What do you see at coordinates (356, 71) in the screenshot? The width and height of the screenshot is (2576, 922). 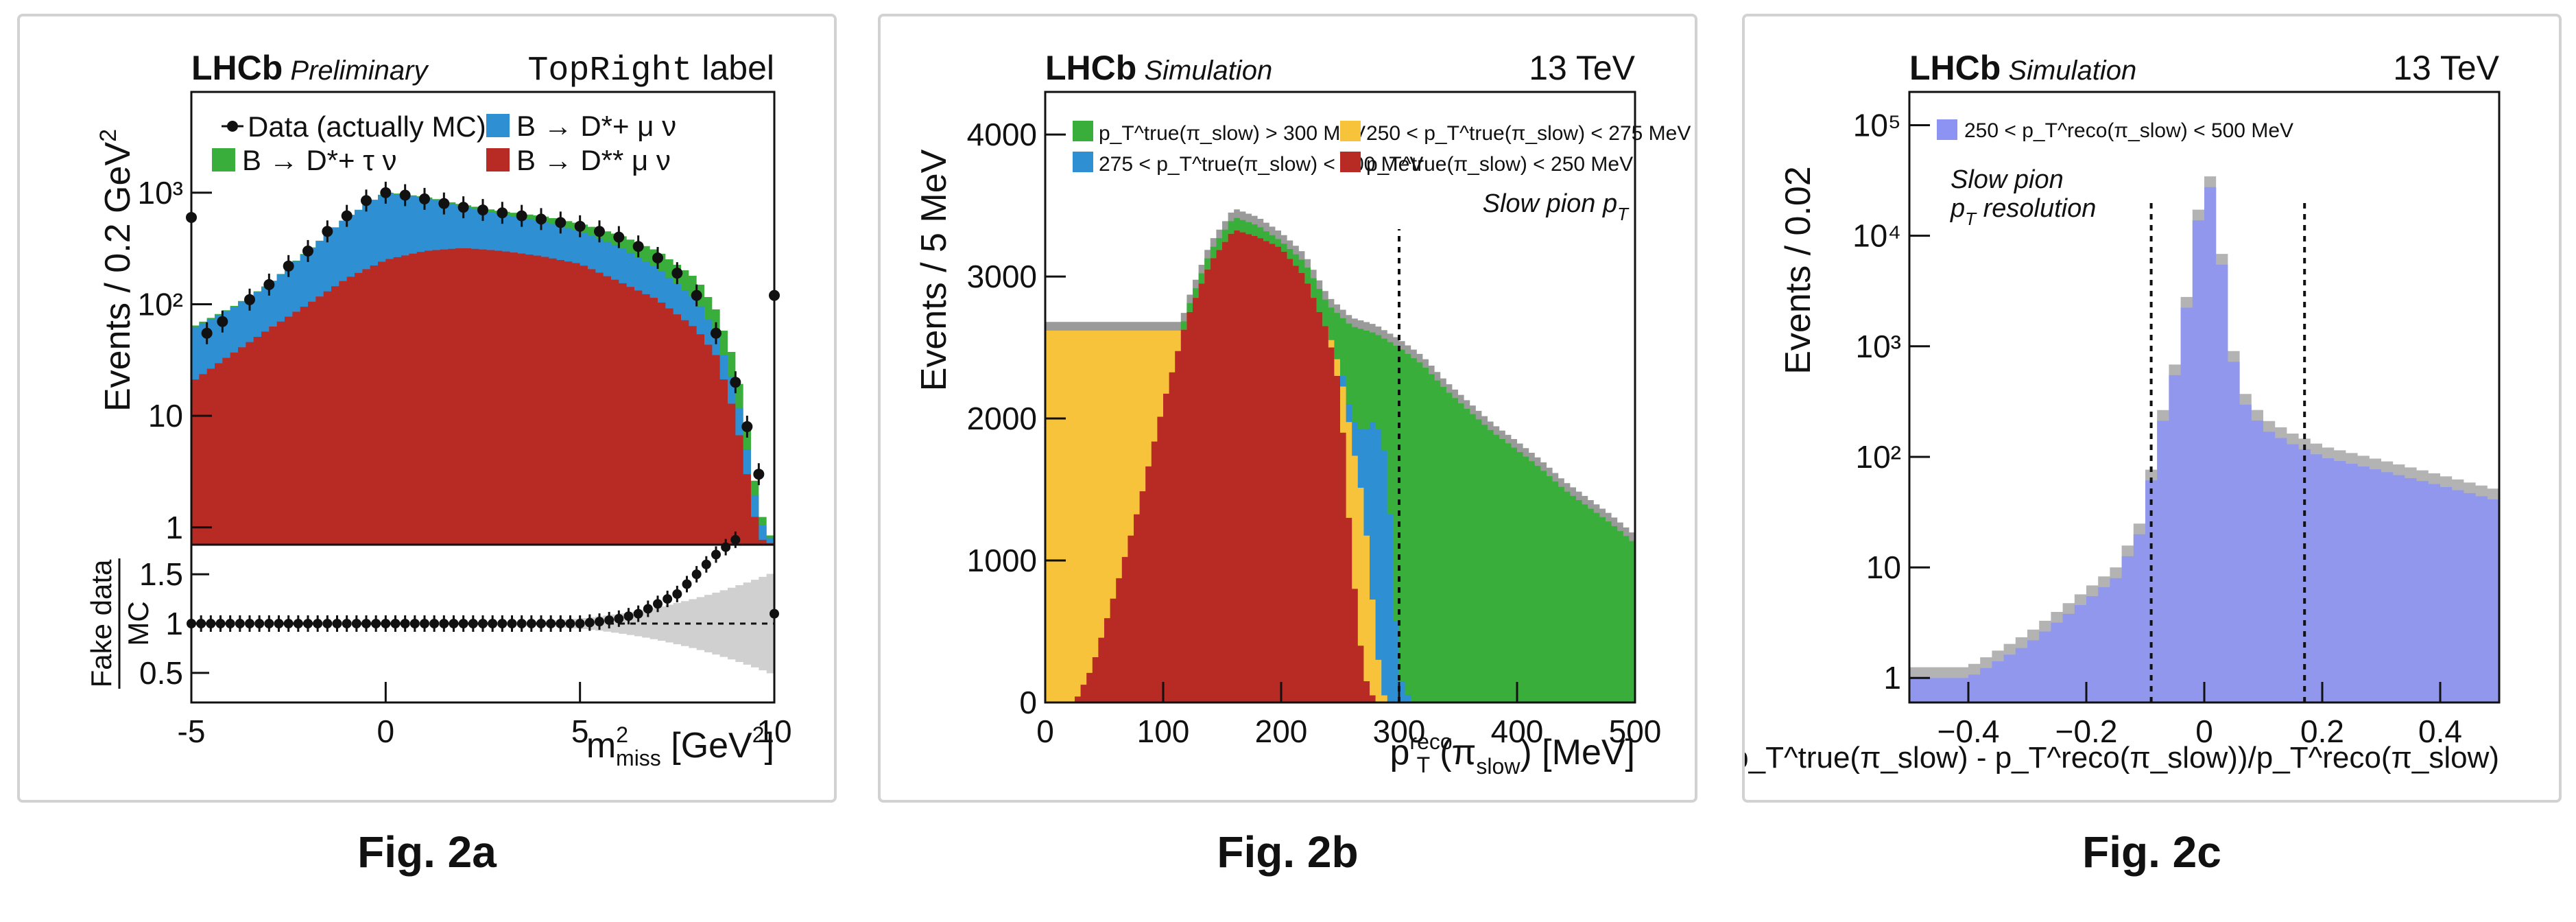 I see `text-span: Preliminary` at bounding box center [356, 71].